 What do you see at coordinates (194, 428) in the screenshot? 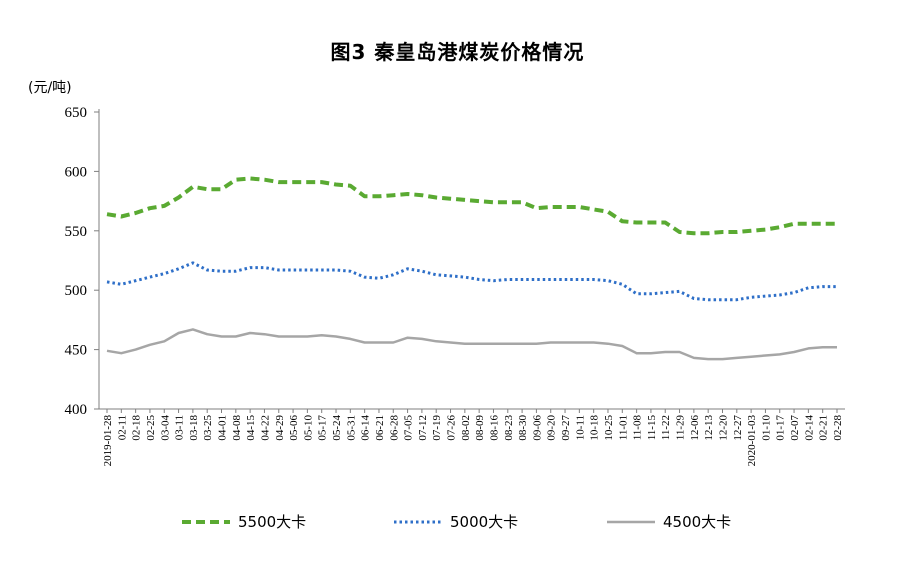
I see `x-tick-label: 03-18` at bounding box center [194, 428].